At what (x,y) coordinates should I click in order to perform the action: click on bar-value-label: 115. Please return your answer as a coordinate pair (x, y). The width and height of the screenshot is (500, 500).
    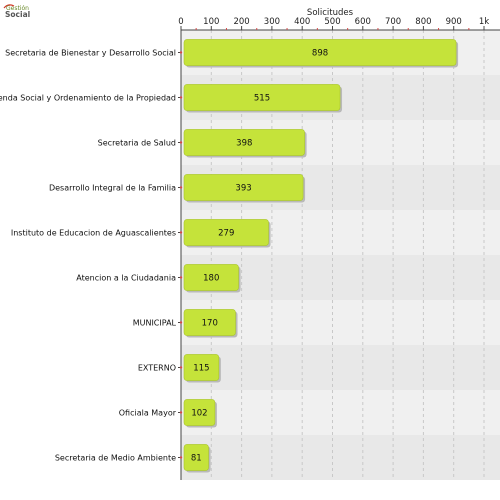
    Looking at the image, I should click on (201, 369).